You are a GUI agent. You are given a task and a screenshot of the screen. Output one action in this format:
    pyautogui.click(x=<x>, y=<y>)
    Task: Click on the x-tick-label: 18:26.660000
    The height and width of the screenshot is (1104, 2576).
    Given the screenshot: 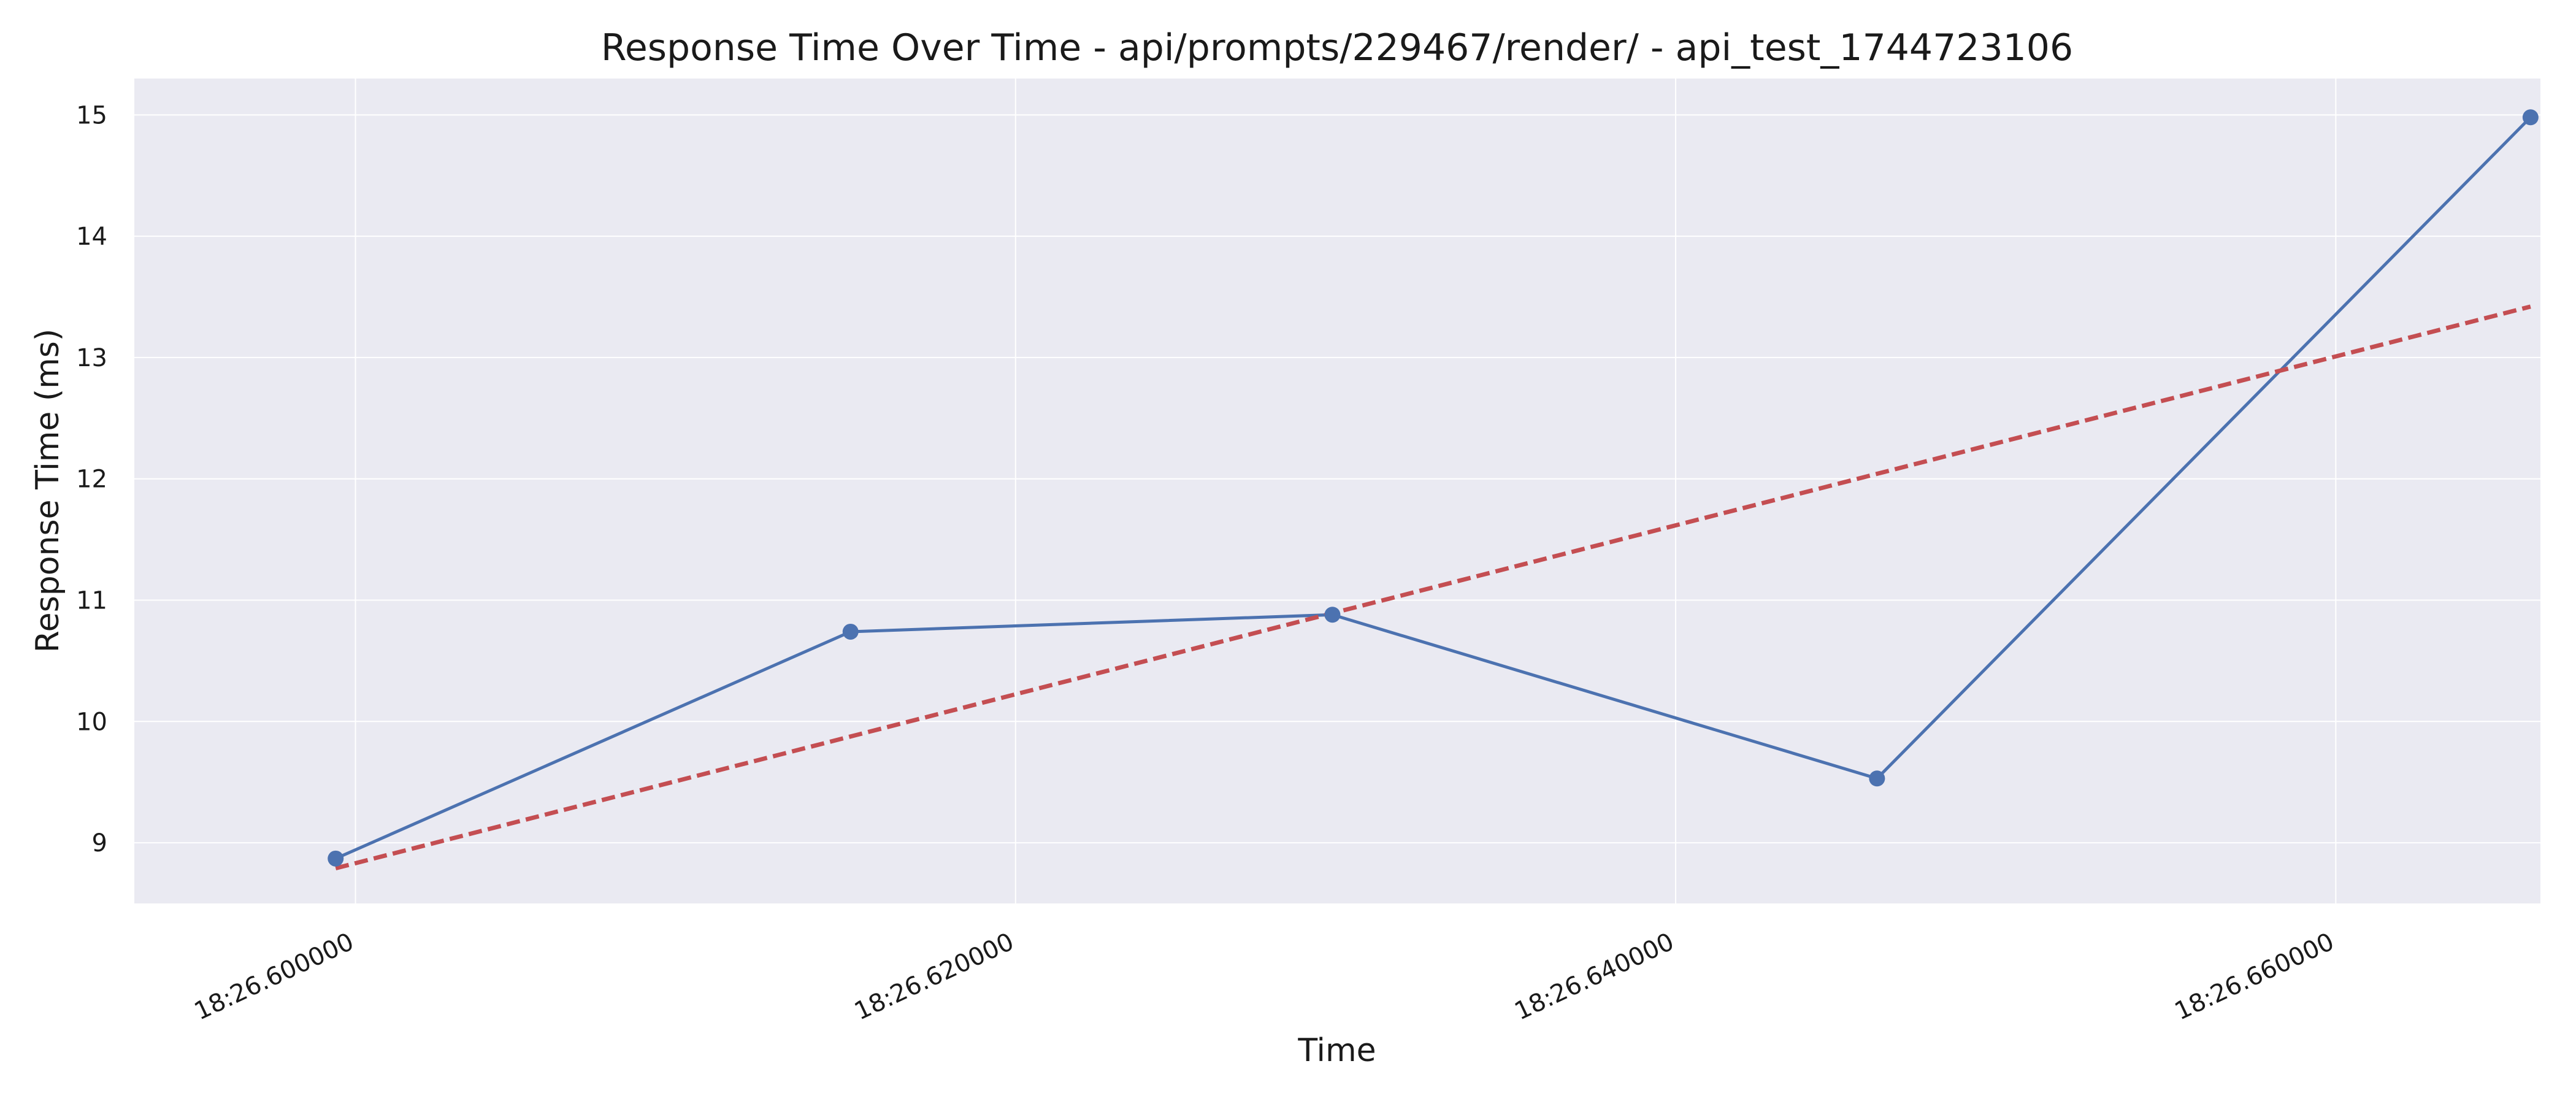 What is the action you would take?
    pyautogui.click(x=2255, y=976)
    